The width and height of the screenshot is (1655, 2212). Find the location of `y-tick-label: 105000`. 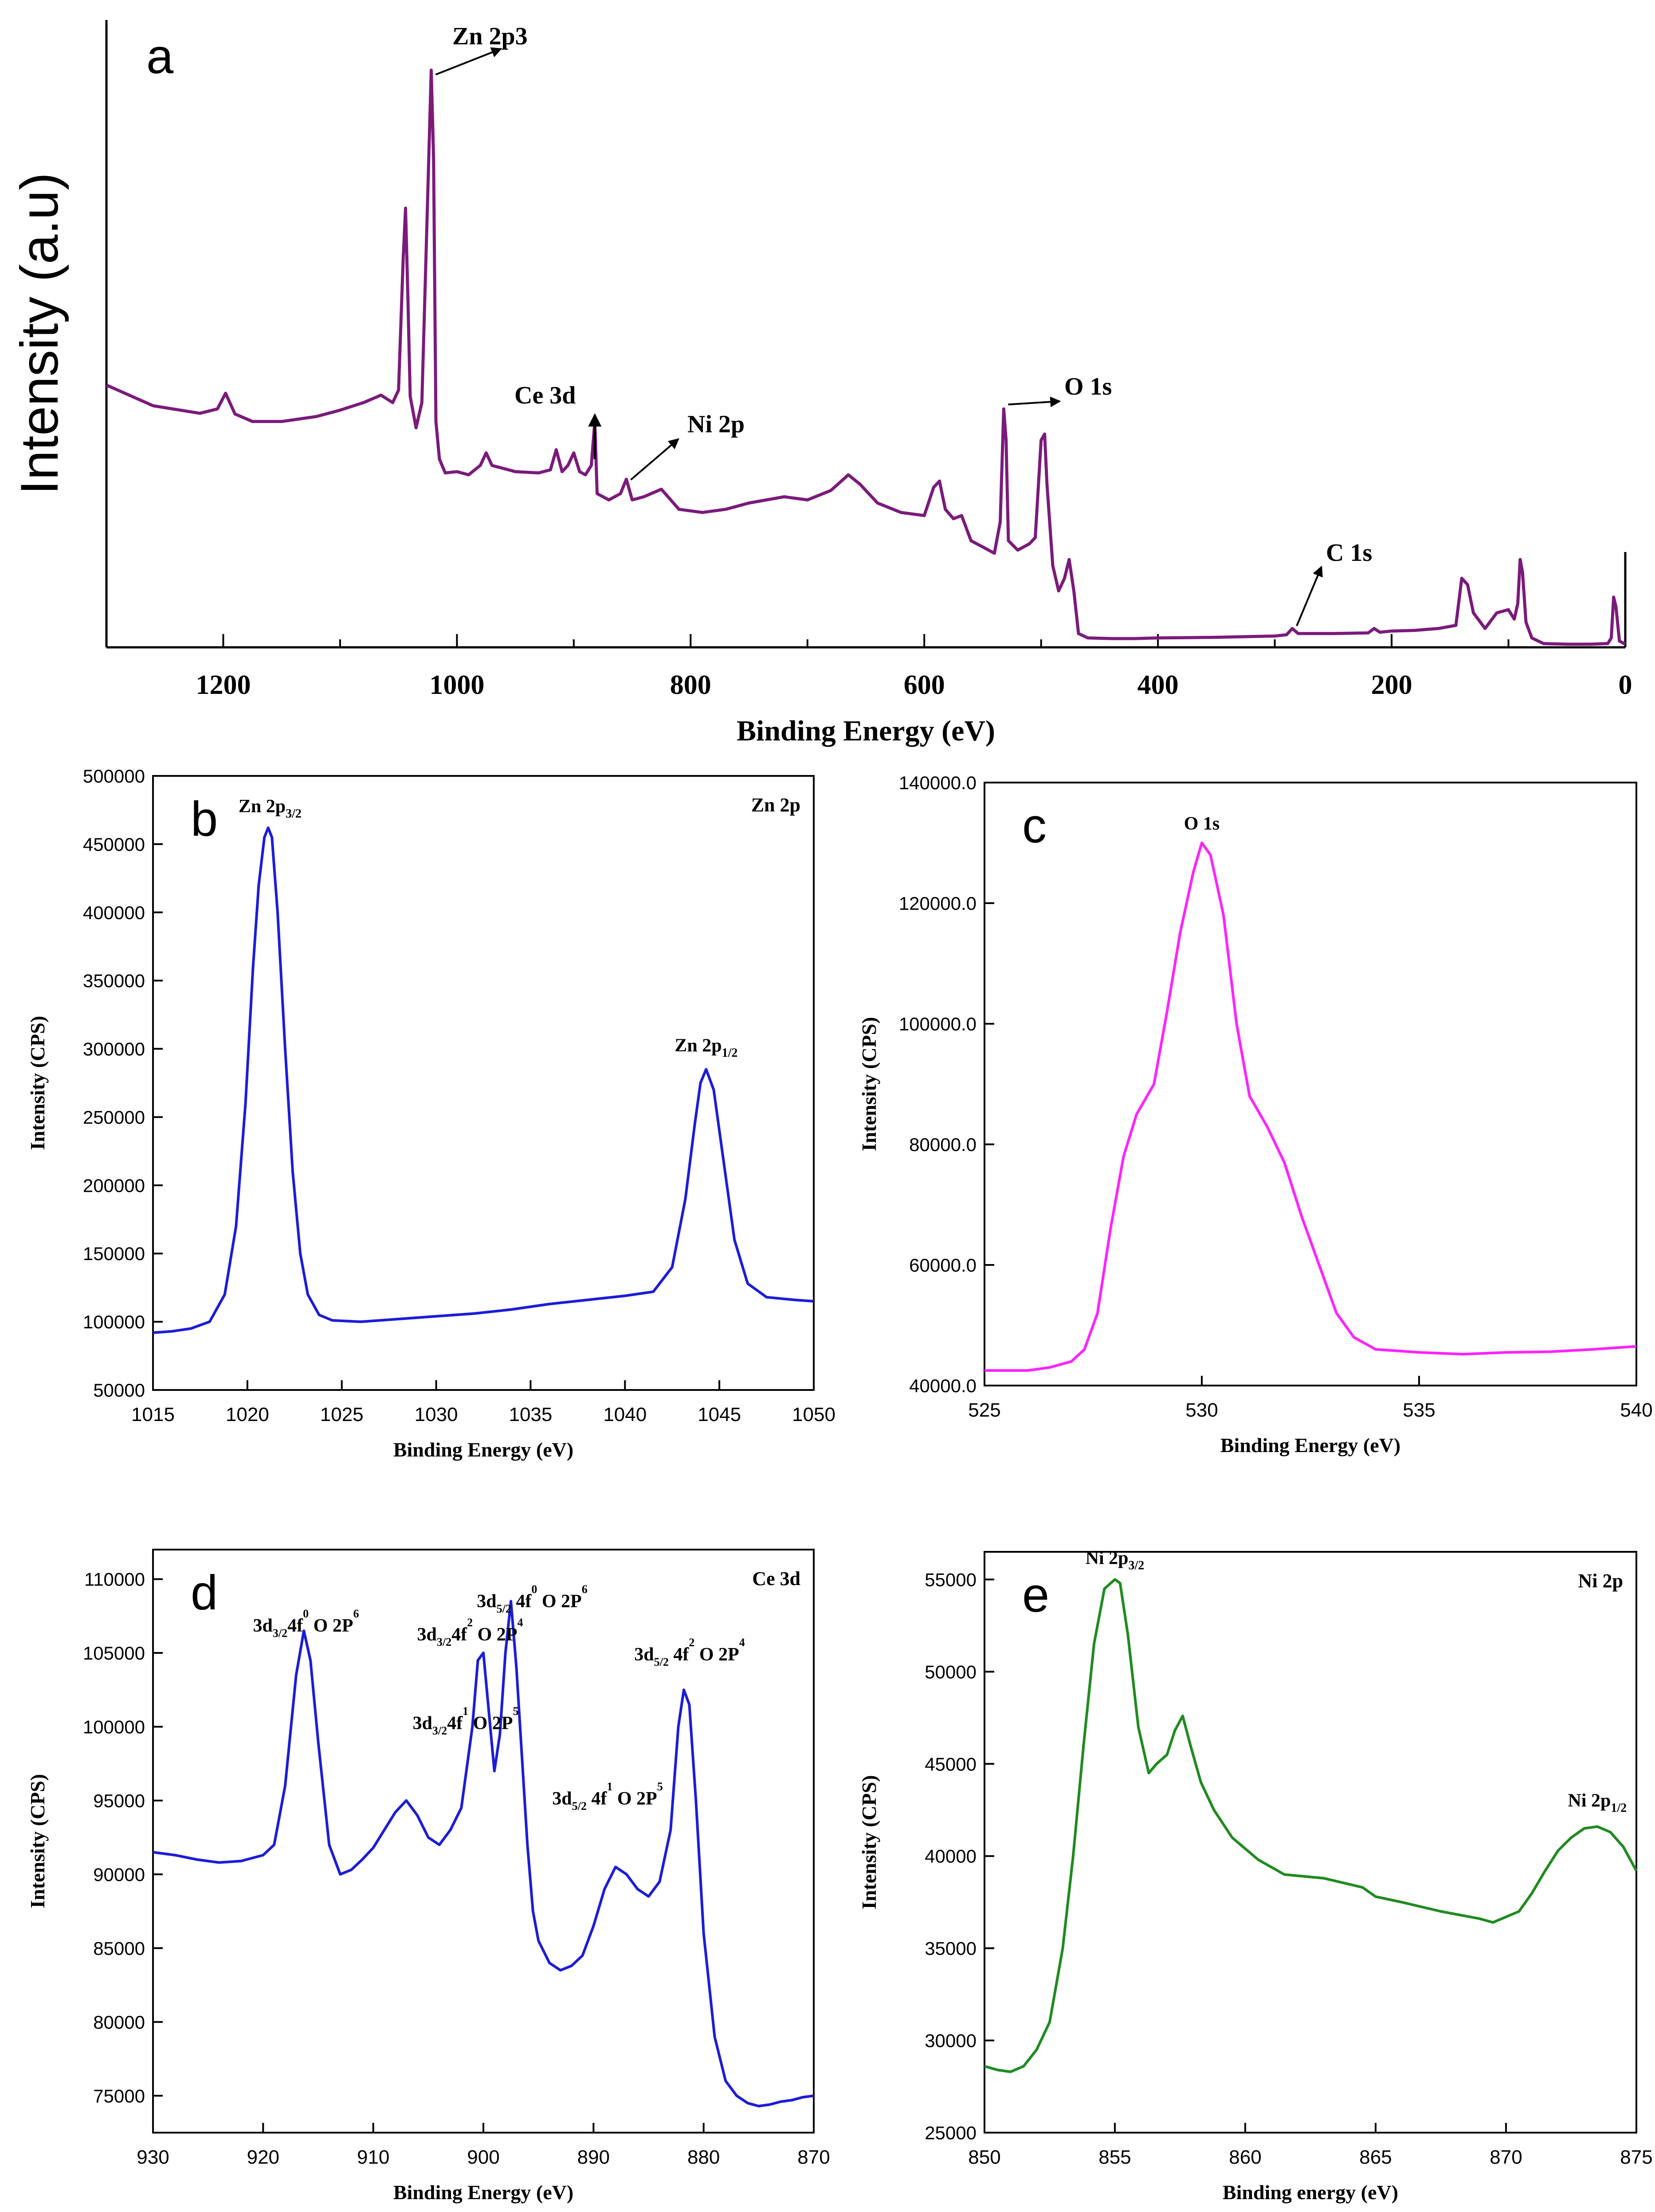

y-tick-label: 105000 is located at coordinates (114, 1653).